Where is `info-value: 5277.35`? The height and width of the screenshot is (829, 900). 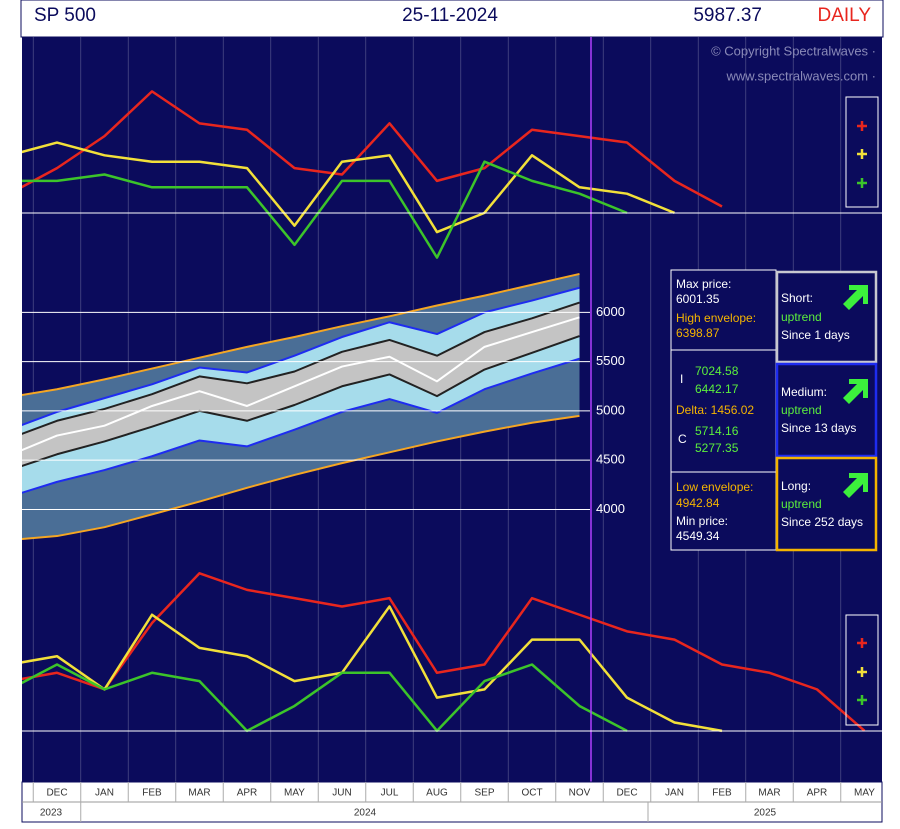
info-value: 5277.35 is located at coordinates (717, 448).